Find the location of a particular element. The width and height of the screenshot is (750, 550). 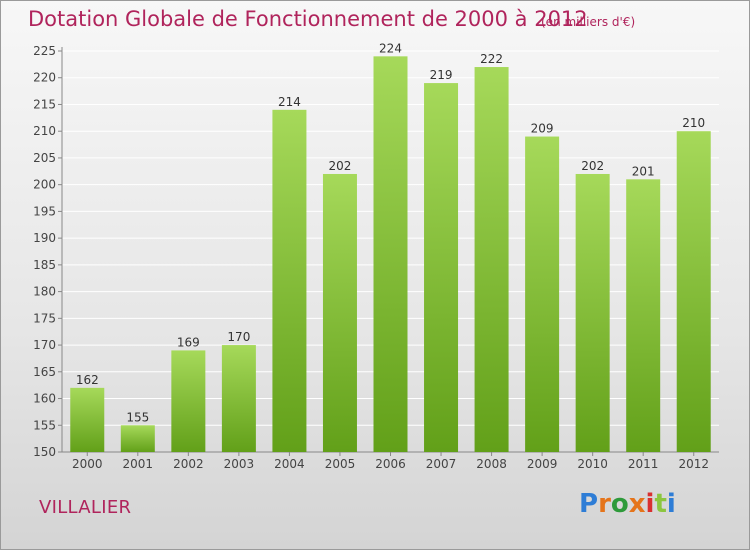

y-tick-label: 165 is located at coordinates (44, 372).